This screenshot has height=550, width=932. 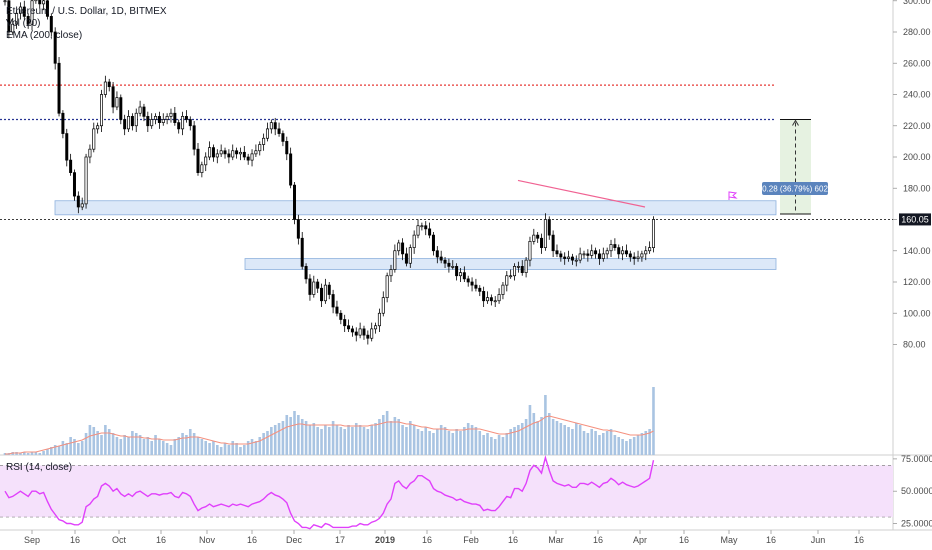 What do you see at coordinates (916, 491) in the screenshot?
I see `rsi-tick-label: 50.0000` at bounding box center [916, 491].